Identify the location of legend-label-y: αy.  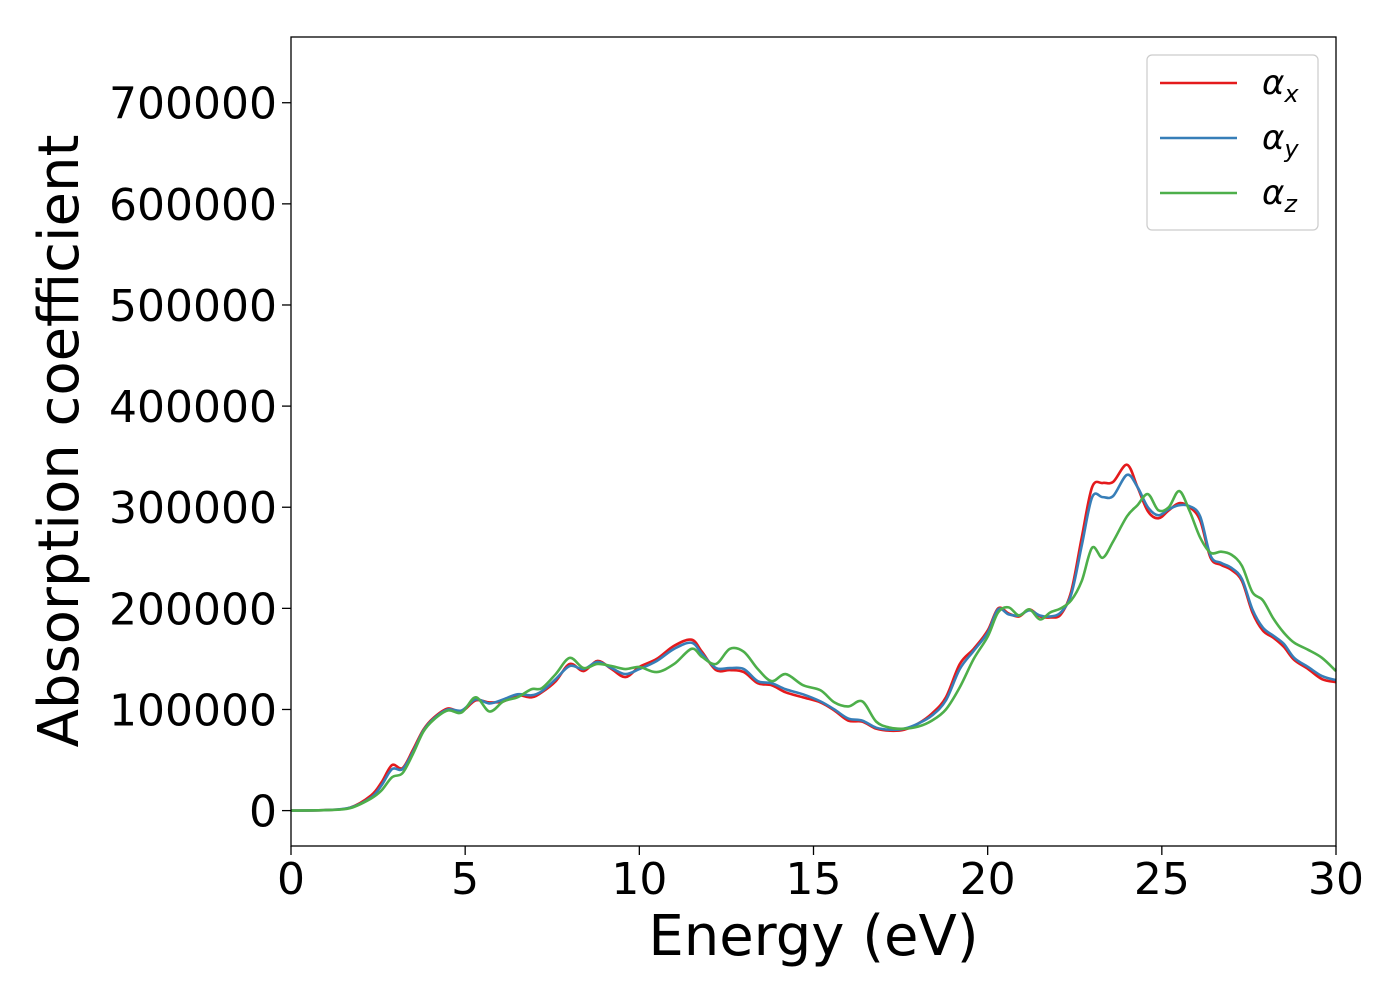
(1280, 140).